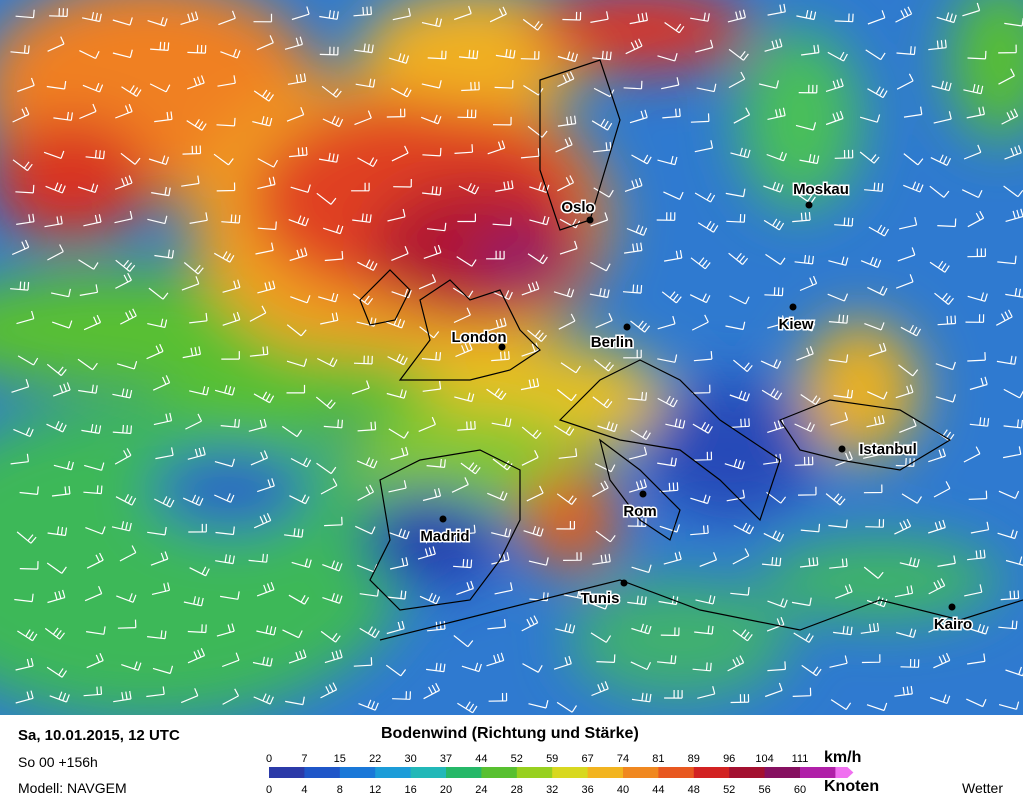 The width and height of the screenshot is (1023, 802). I want to click on date: Sa, 10.01.2015, 12 UTC, so click(99, 735).